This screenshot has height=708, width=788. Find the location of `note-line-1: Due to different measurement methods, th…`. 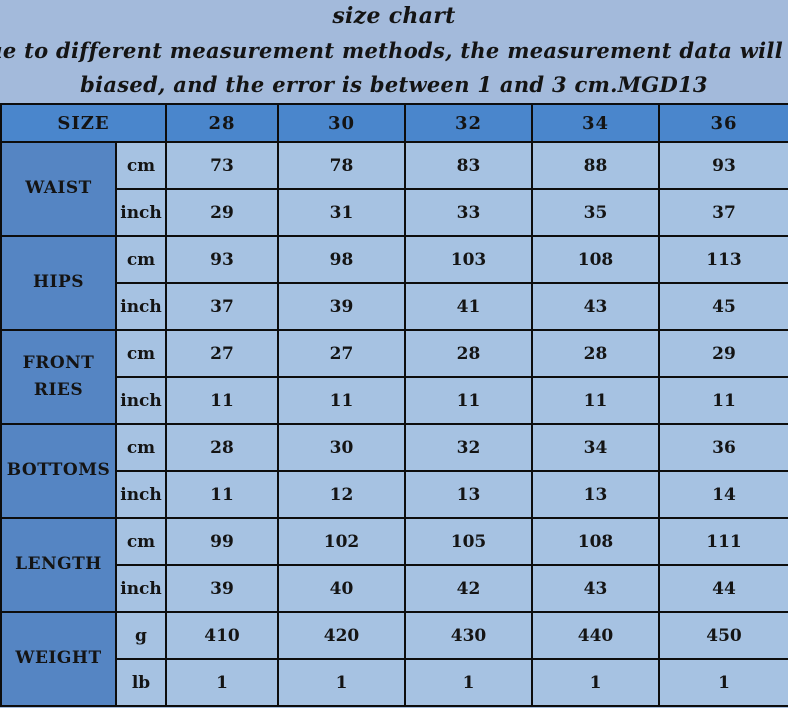

note-line-1: Due to different measurement methods, th… is located at coordinates (394, 50).